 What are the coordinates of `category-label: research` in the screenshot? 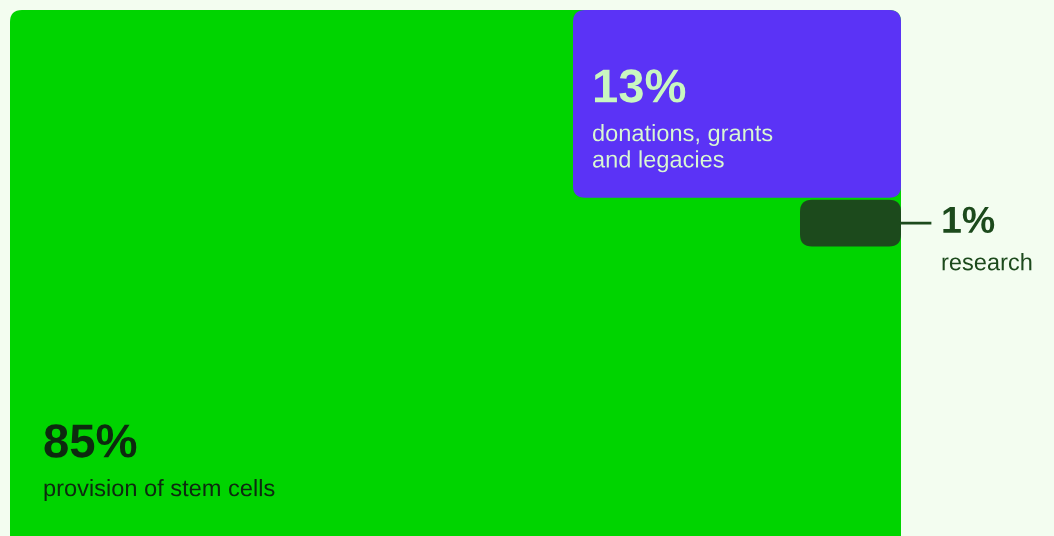 It's located at (987, 262).